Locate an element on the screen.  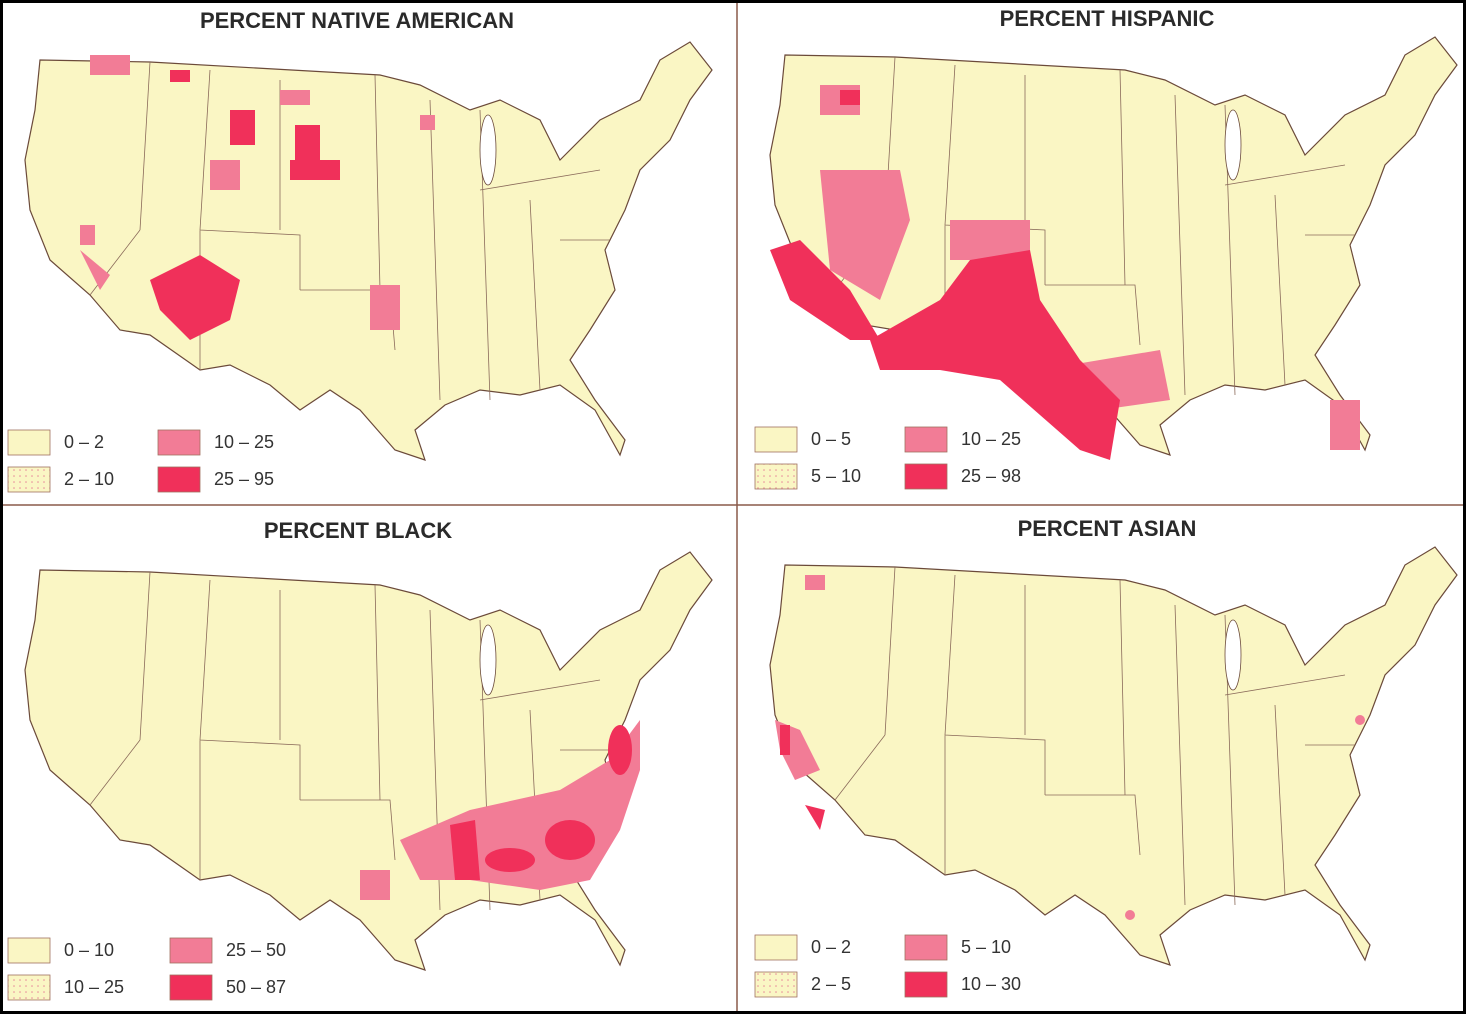
legend-label: 0 – 10 is located at coordinates (89, 950).